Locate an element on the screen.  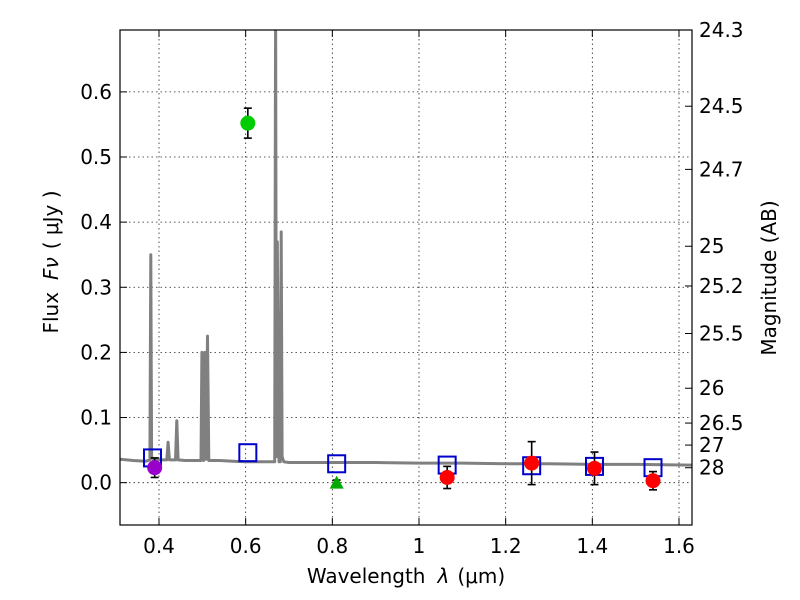
x-tick-label: 1.6 is located at coordinates (679, 546).